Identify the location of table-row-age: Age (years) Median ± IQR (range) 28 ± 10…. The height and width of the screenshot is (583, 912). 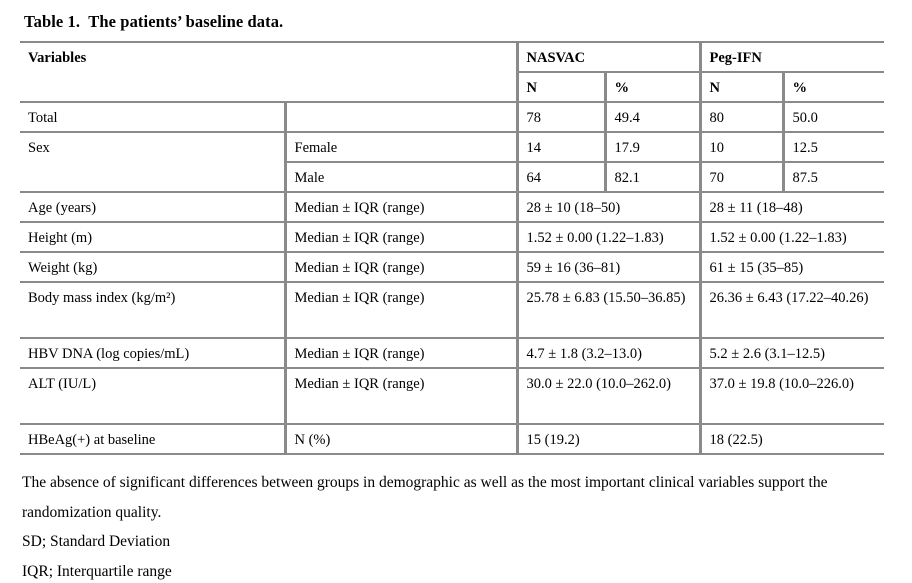
(452, 207).